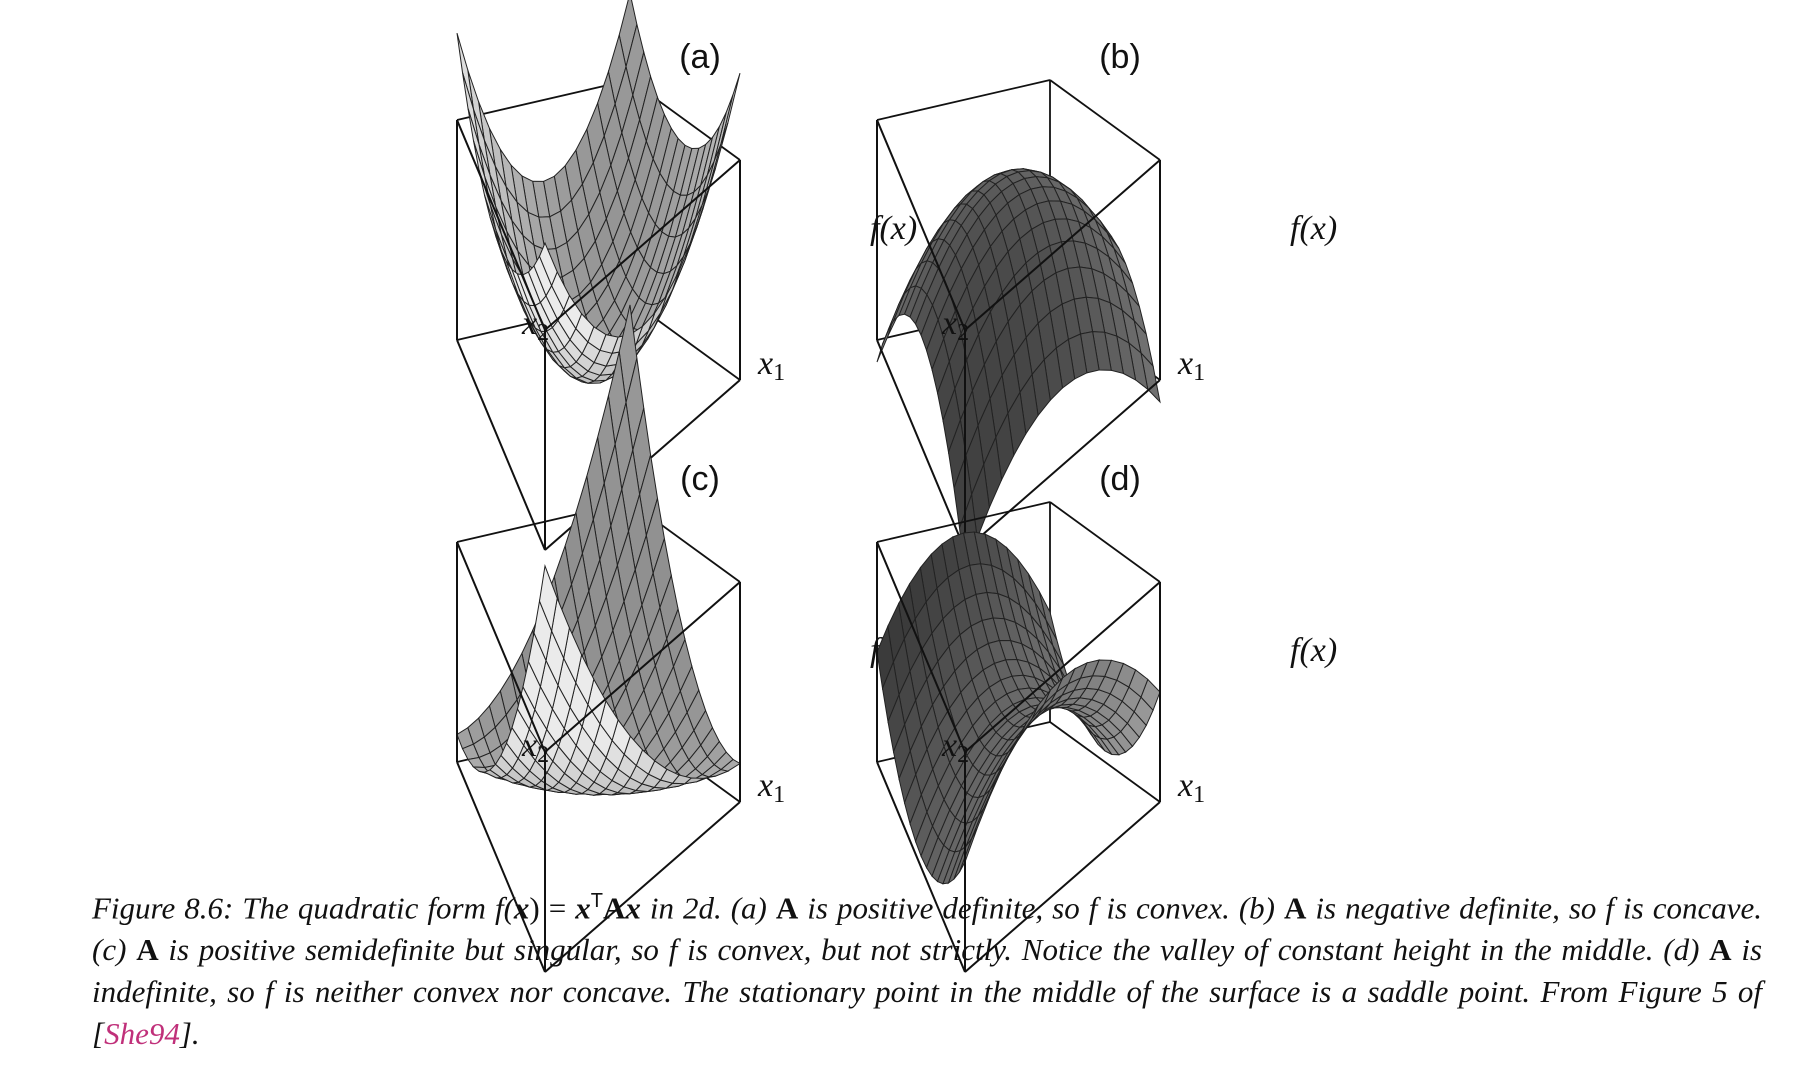 The width and height of the screenshot is (1804, 1072). Describe the element at coordinates (735, 230) in the screenshot. I see `panel-a: (a) f(x) x2 x1` at that location.